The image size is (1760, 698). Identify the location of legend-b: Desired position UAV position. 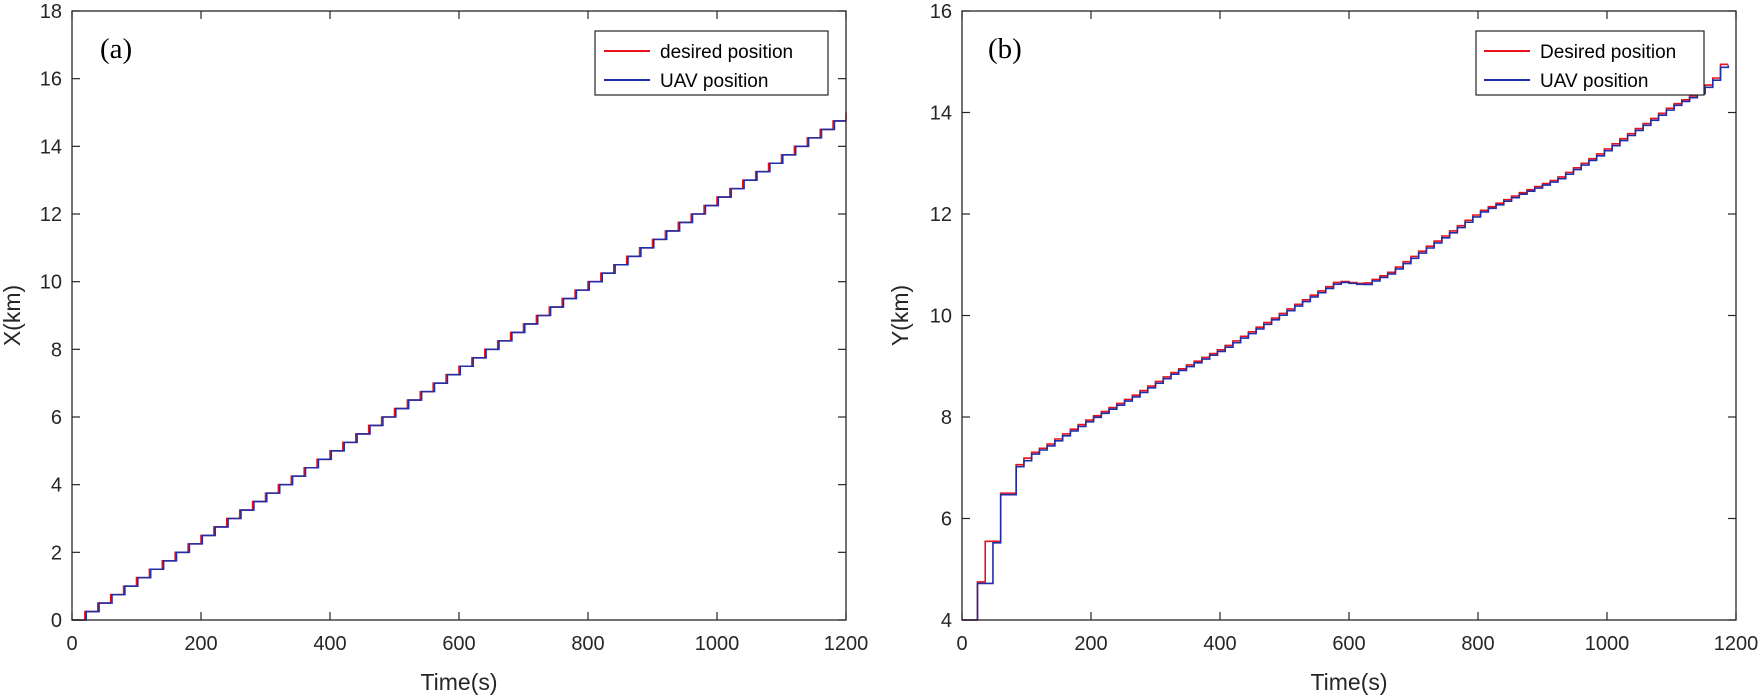
(1590, 63).